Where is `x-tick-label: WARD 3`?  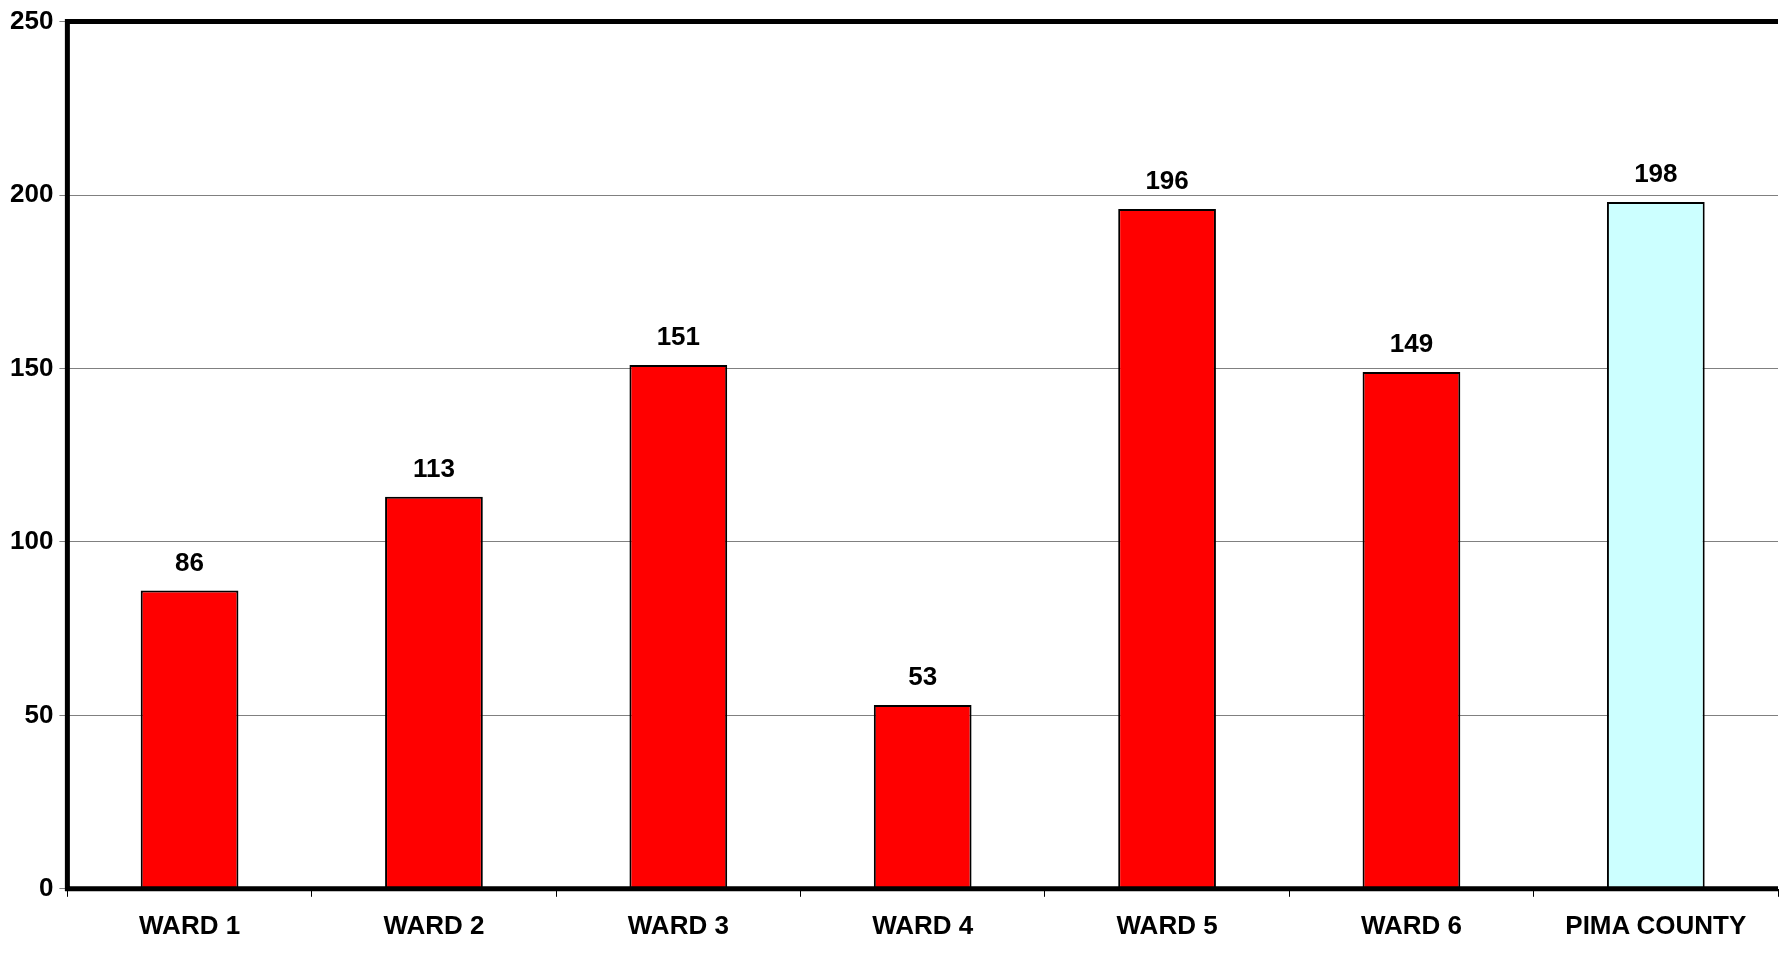 x-tick-label: WARD 3 is located at coordinates (678, 924).